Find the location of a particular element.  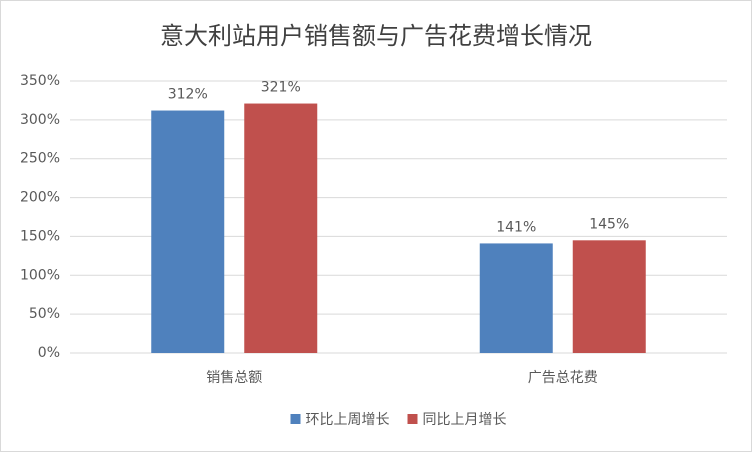

x-tick-label: 销售总额 is located at coordinates (234, 378).